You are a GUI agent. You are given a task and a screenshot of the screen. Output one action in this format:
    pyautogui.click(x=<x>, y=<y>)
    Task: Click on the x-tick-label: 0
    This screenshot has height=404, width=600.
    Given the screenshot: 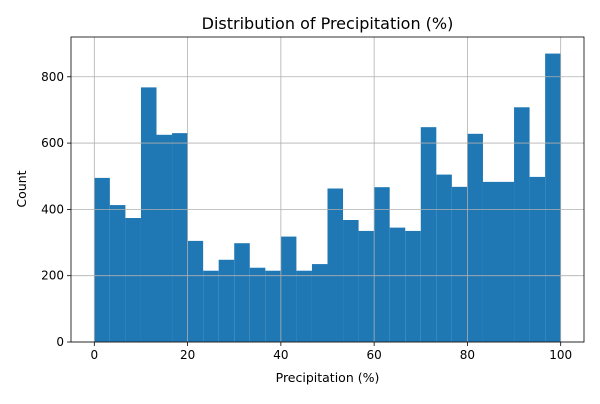 What is the action you would take?
    pyautogui.click(x=94, y=355)
    